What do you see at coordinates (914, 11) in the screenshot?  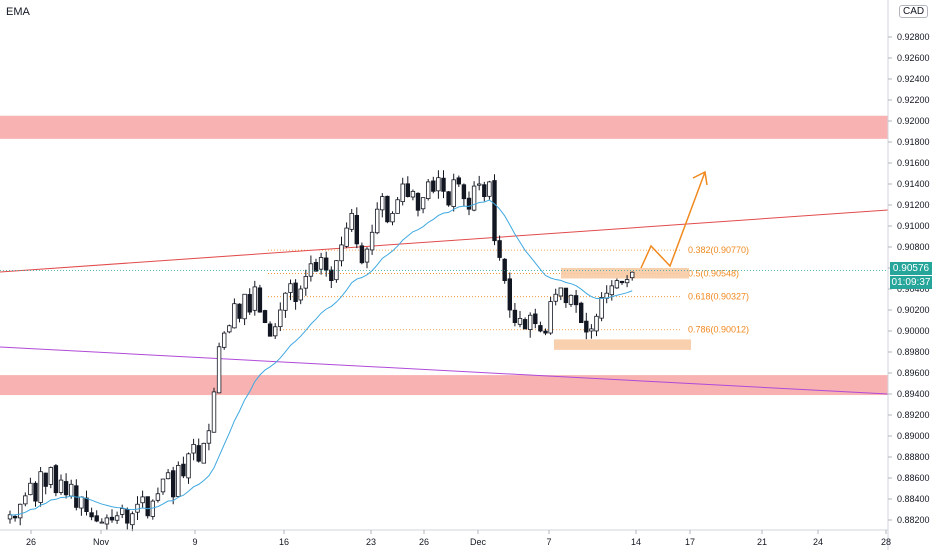 I see `currency-badge: CAD` at bounding box center [914, 11].